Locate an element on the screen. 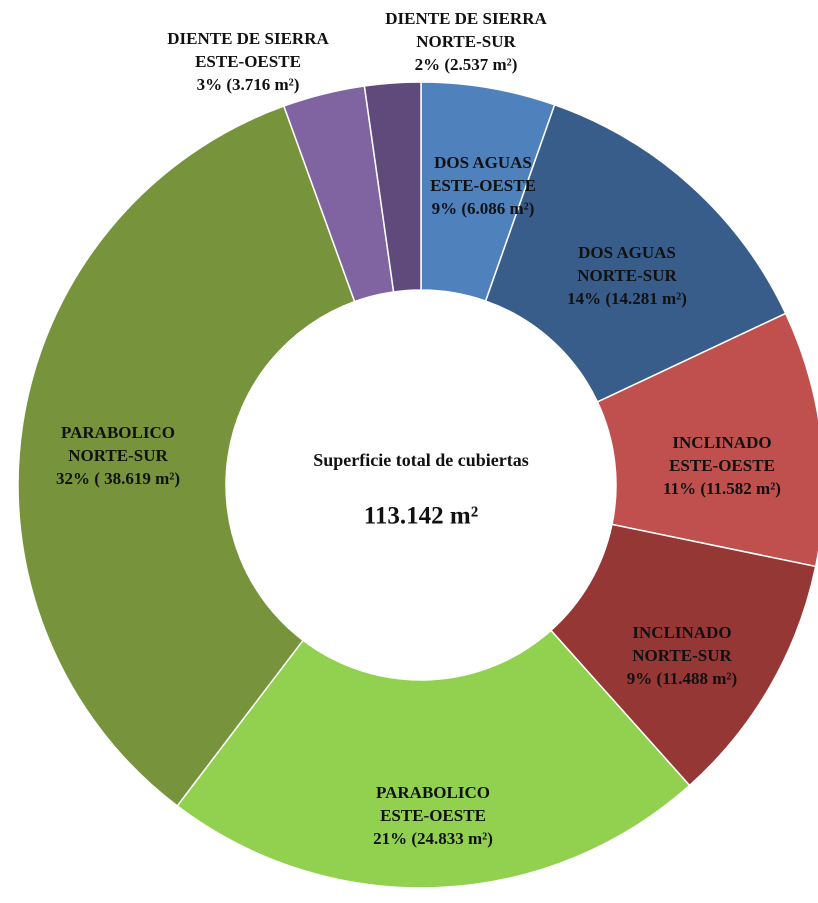 This screenshot has height=903, width=818. value-label: 21% (24.833 m²) is located at coordinates (433, 838).